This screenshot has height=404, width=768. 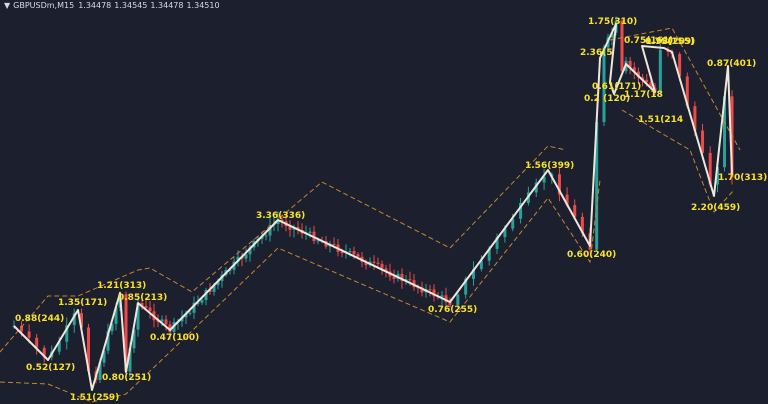 I want to click on zigzag-label: 0.61(171), so click(x=616, y=87).